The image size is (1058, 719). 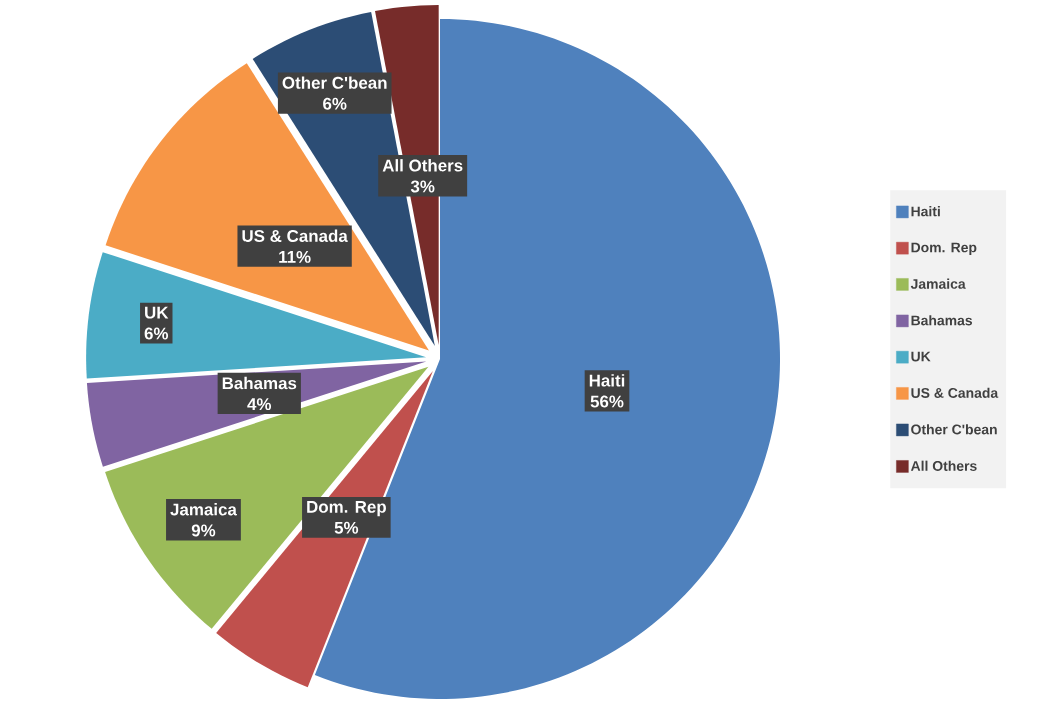 I want to click on slice-label: Dom. Rep, so click(x=346, y=508).